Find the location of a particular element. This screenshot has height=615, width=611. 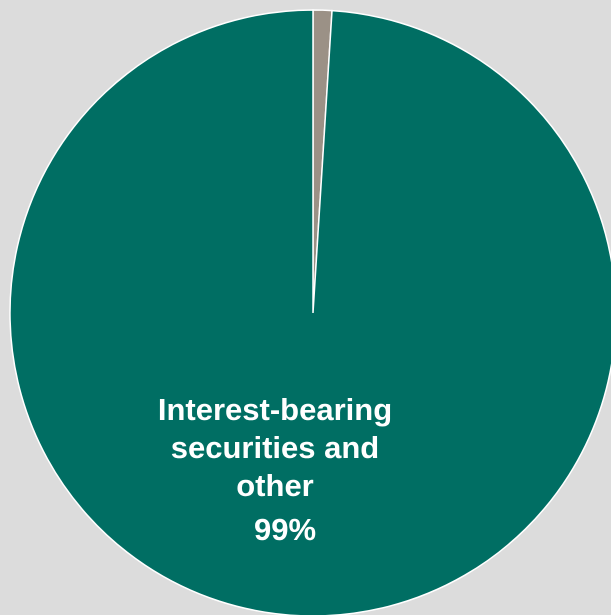

slice-label-line: Interest-bearing is located at coordinates (275, 409).